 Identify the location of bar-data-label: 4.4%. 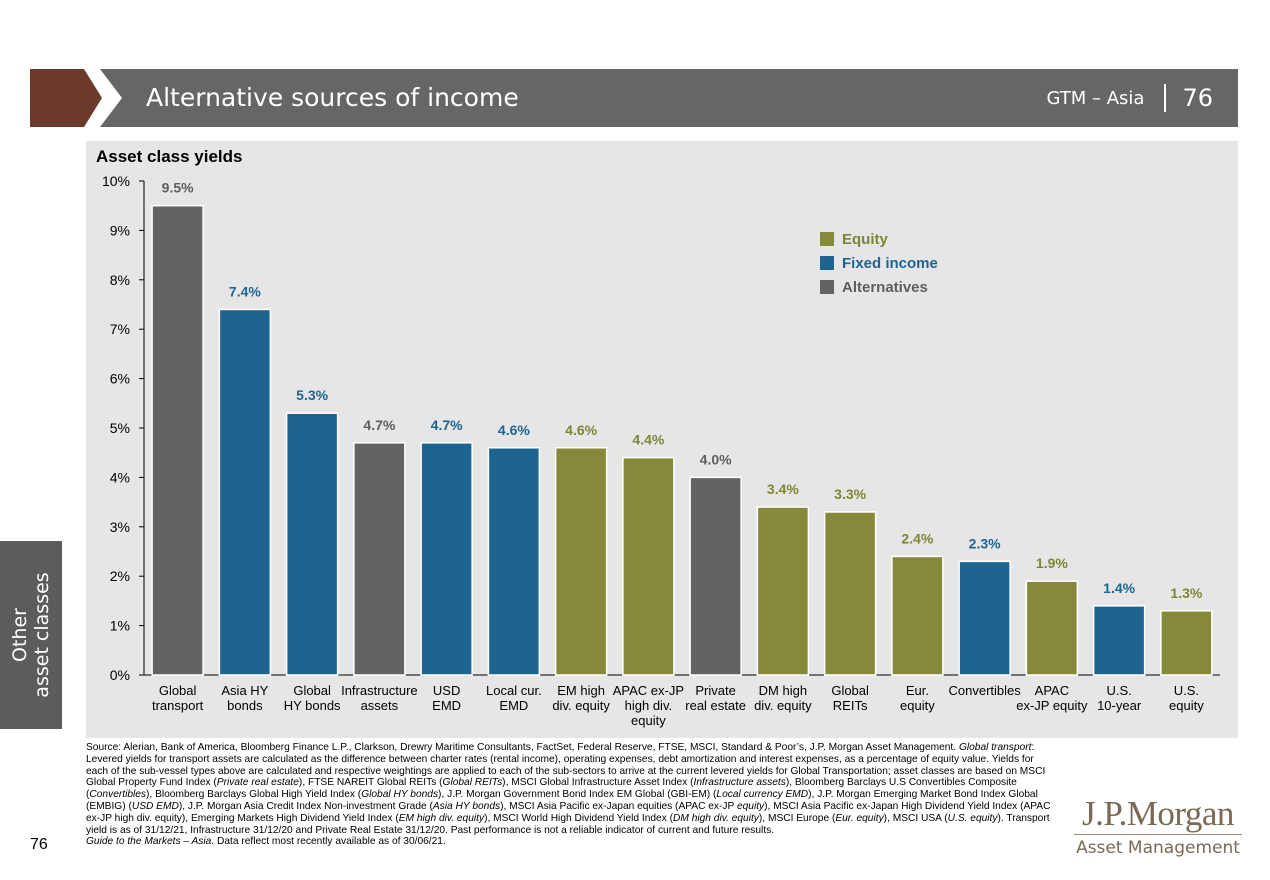
(648, 440).